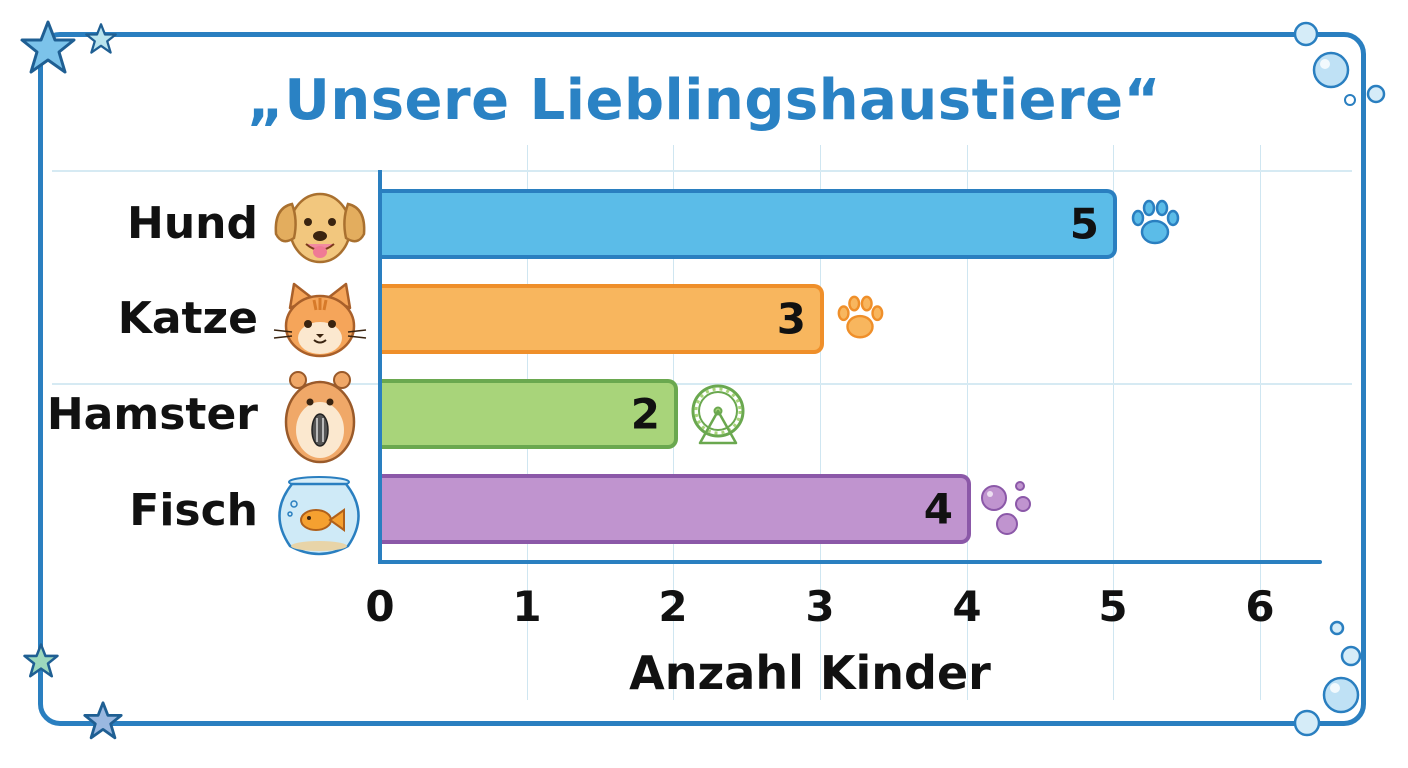  What do you see at coordinates (1006, 508) in the screenshot?
I see `bubbles-icon` at bounding box center [1006, 508].